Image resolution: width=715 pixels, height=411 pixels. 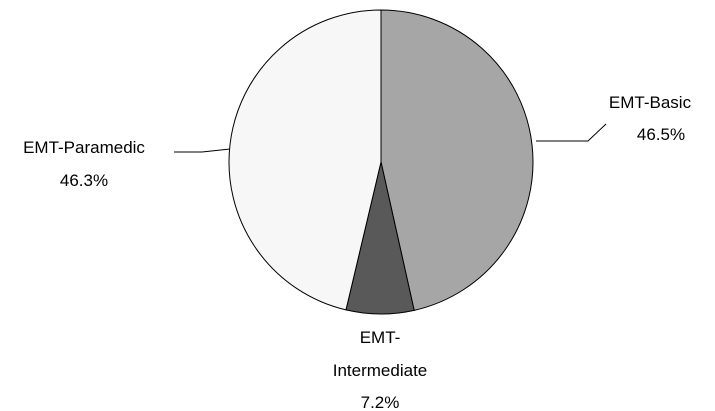 What do you see at coordinates (661, 134) in the screenshot?
I see `slice-value-emt-basic: 46.5%` at bounding box center [661, 134].